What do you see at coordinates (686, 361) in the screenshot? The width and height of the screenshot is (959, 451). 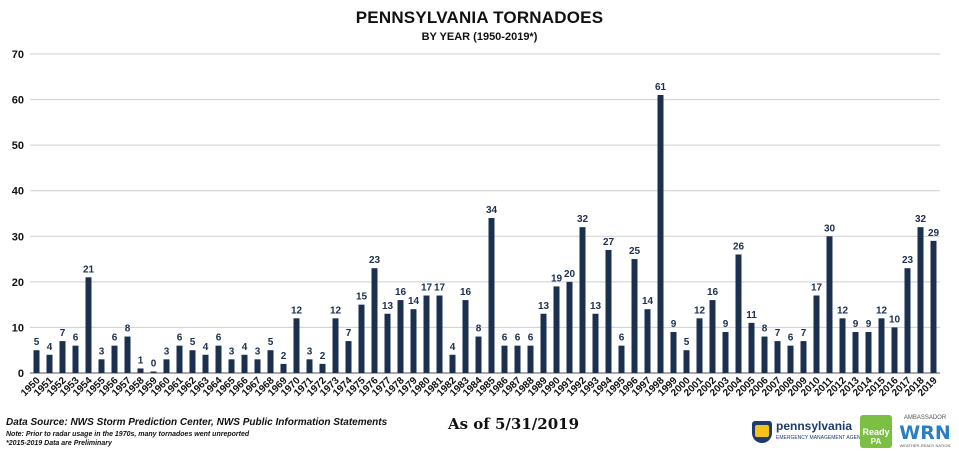 I see `bar-2000` at bounding box center [686, 361].